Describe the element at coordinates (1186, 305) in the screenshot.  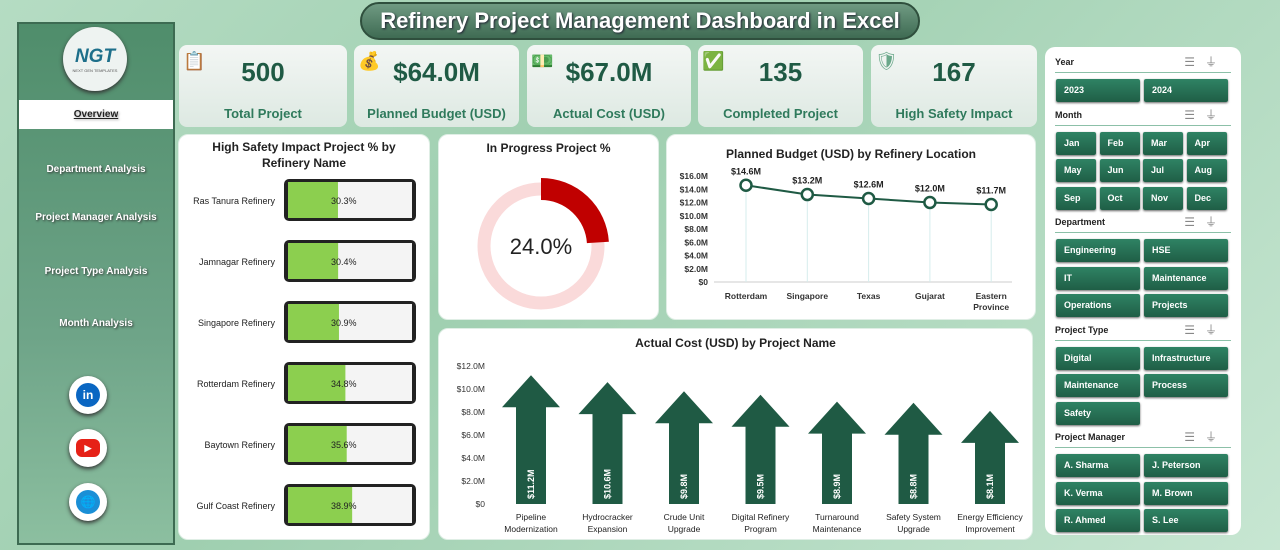
I see `slicer-button: Projects` at that location.